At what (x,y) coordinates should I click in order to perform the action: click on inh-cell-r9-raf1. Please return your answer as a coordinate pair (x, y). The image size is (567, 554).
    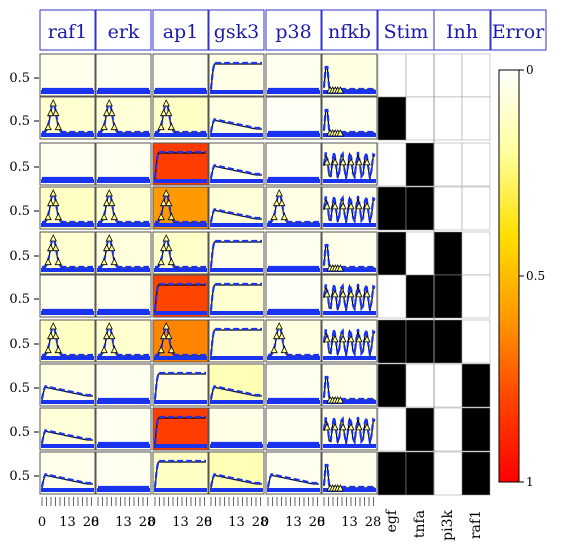
    Looking at the image, I should click on (476, 429).